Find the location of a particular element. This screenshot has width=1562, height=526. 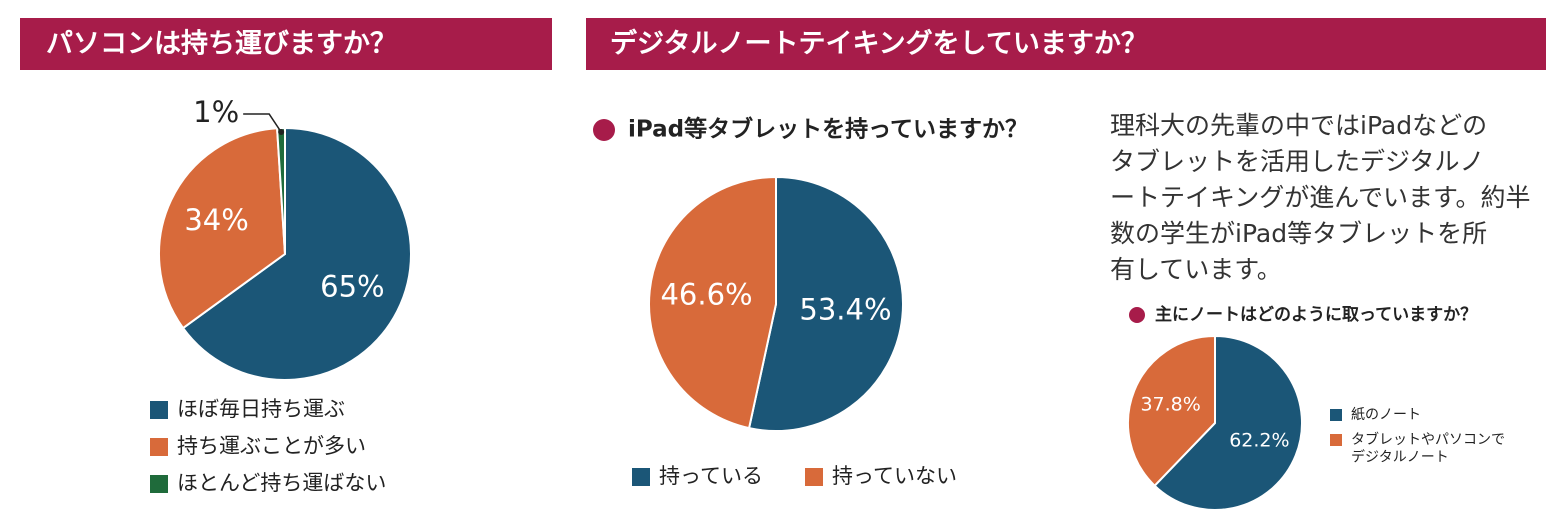

data-label: 65% is located at coordinates (352, 286).